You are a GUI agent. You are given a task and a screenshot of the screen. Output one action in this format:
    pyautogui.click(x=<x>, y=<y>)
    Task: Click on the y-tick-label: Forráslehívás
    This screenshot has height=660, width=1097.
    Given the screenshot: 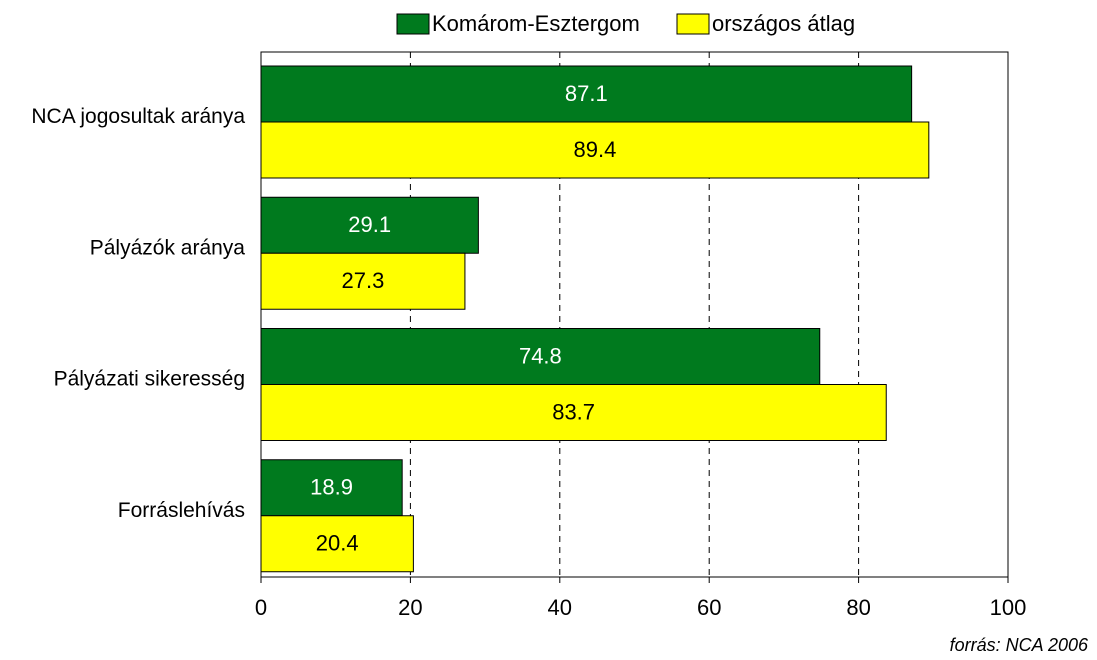 What is the action you would take?
    pyautogui.click(x=181, y=510)
    